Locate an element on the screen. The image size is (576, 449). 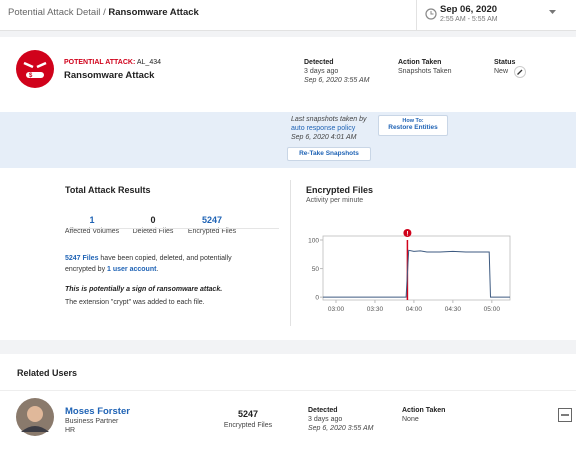
related-title: Related Users is located at coordinates (47, 373).